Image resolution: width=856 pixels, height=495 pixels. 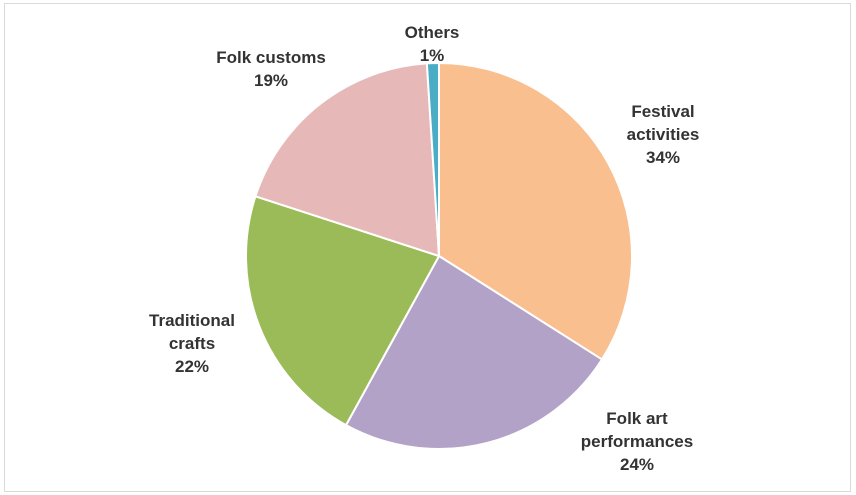 What do you see at coordinates (432, 32) in the screenshot?
I see `slice-name-line: Others` at bounding box center [432, 32].